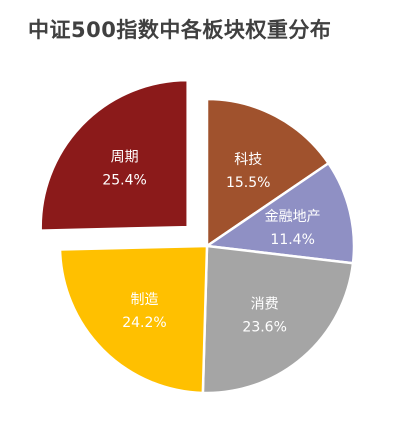 The height and width of the screenshot is (422, 408). Describe the element at coordinates (265, 305) in the screenshot. I see `slice-category-label: 消费` at that location.